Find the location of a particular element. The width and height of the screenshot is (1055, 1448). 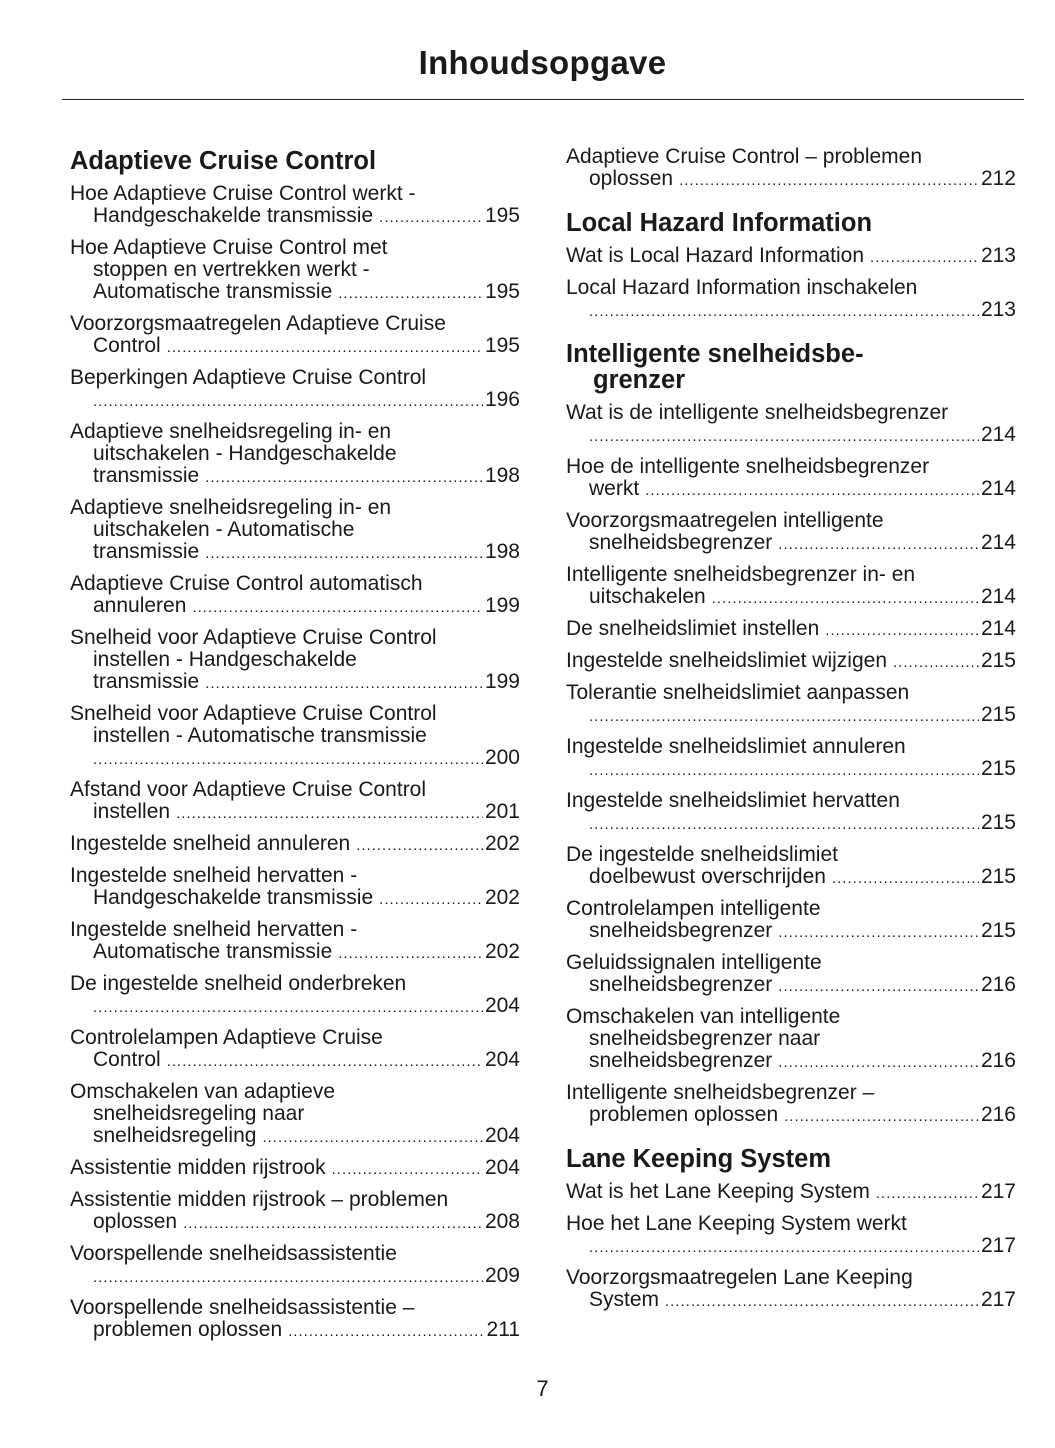

toc-entry-line: uitschakelen is located at coordinates (647, 596).